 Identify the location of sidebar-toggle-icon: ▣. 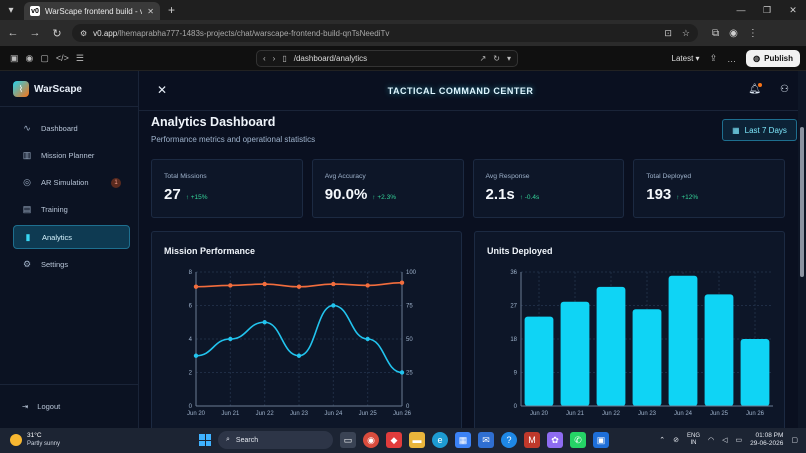
(14, 57).